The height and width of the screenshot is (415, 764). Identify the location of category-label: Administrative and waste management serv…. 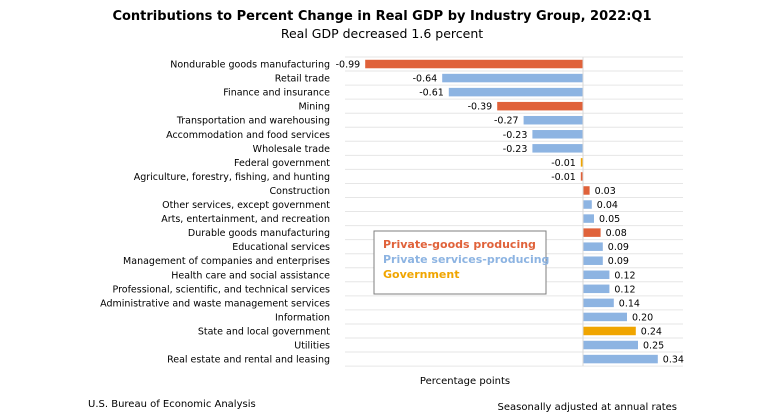
(215, 303).